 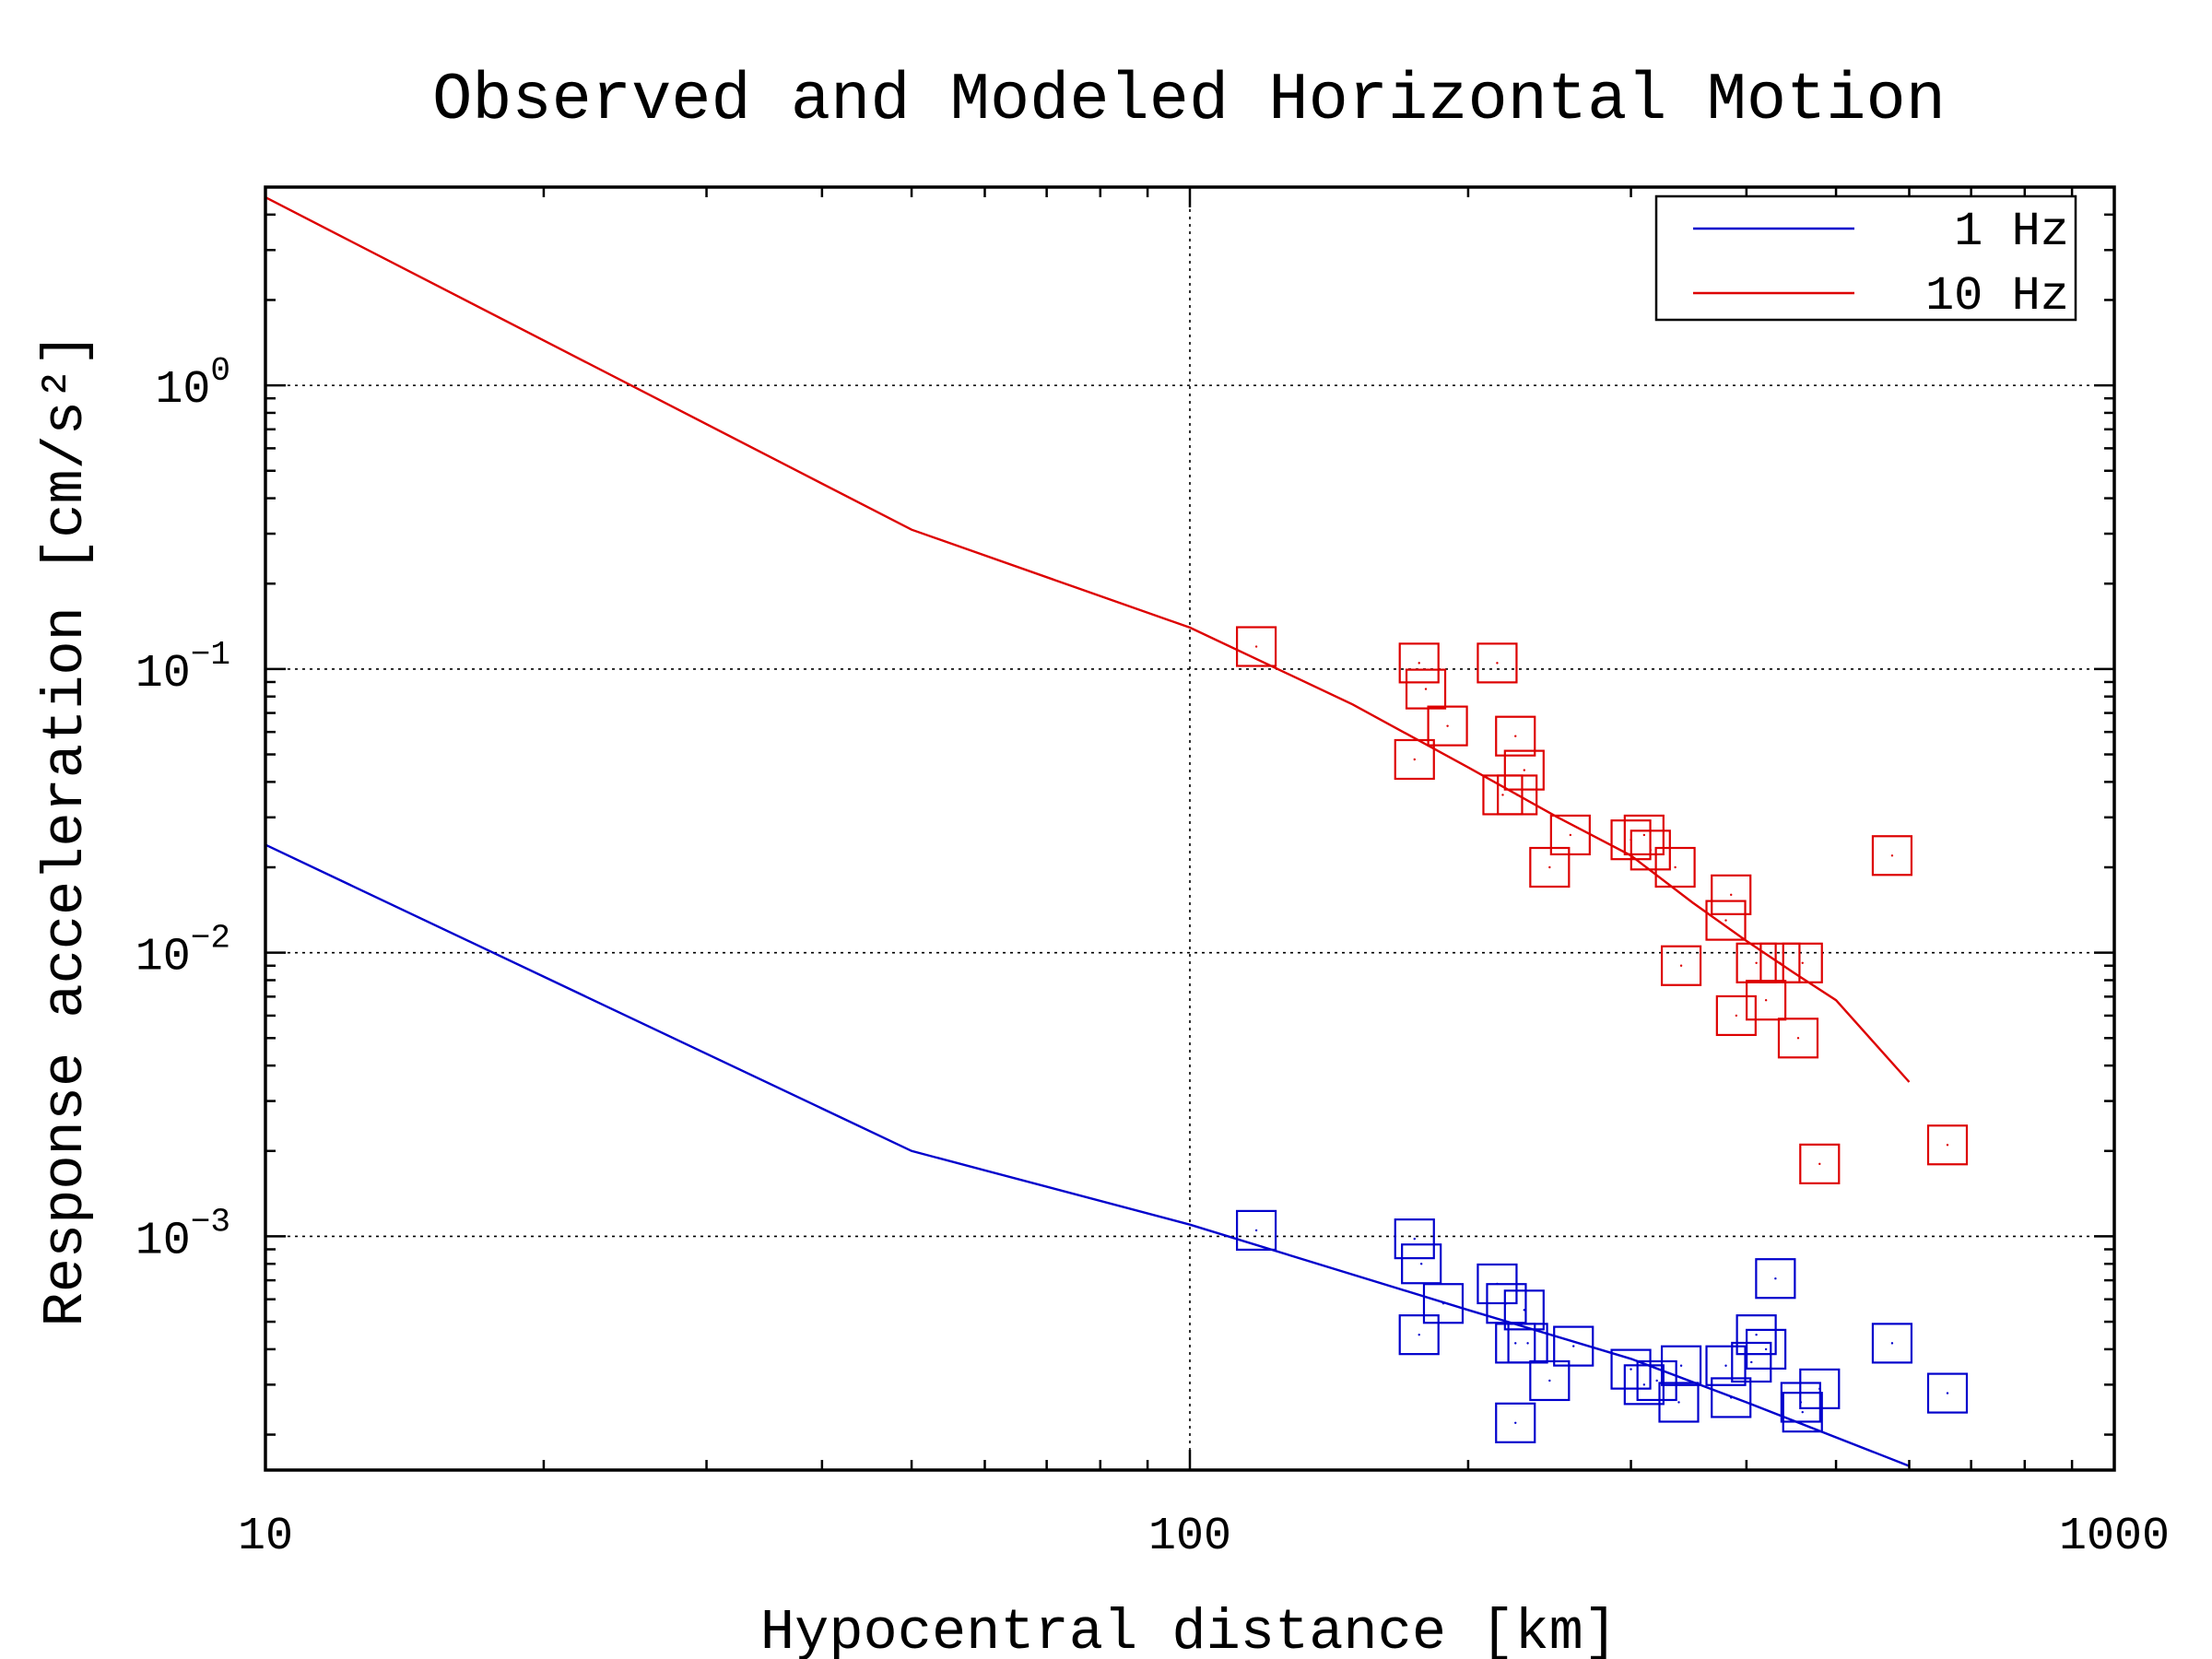 I want to click on y-tick-exponent: −2, so click(x=210, y=939).